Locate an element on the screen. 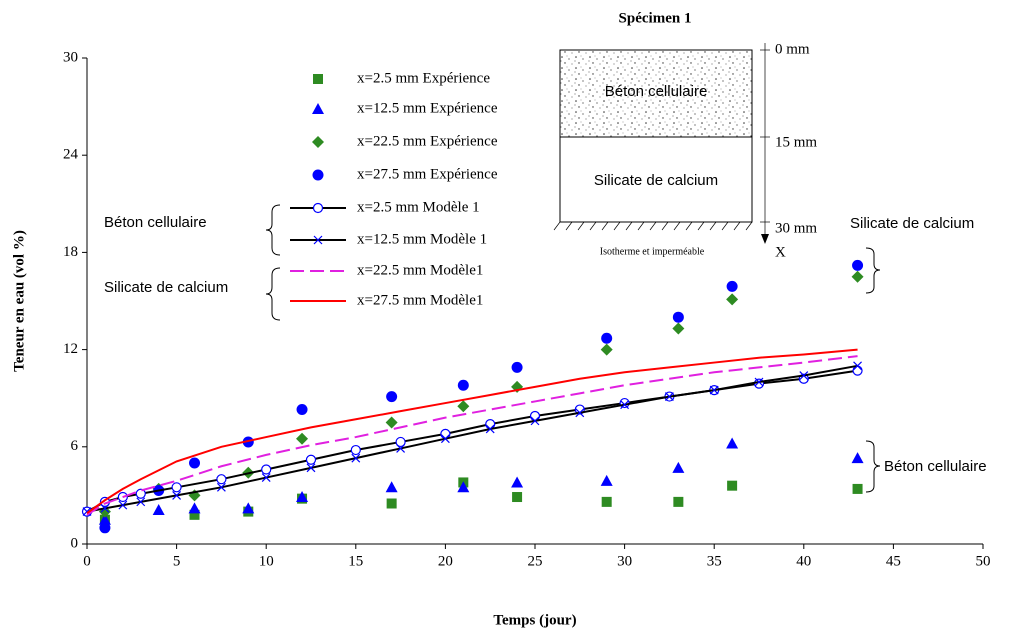  legend-label: x=12.5 mm Modèle 1 is located at coordinates (422, 239).